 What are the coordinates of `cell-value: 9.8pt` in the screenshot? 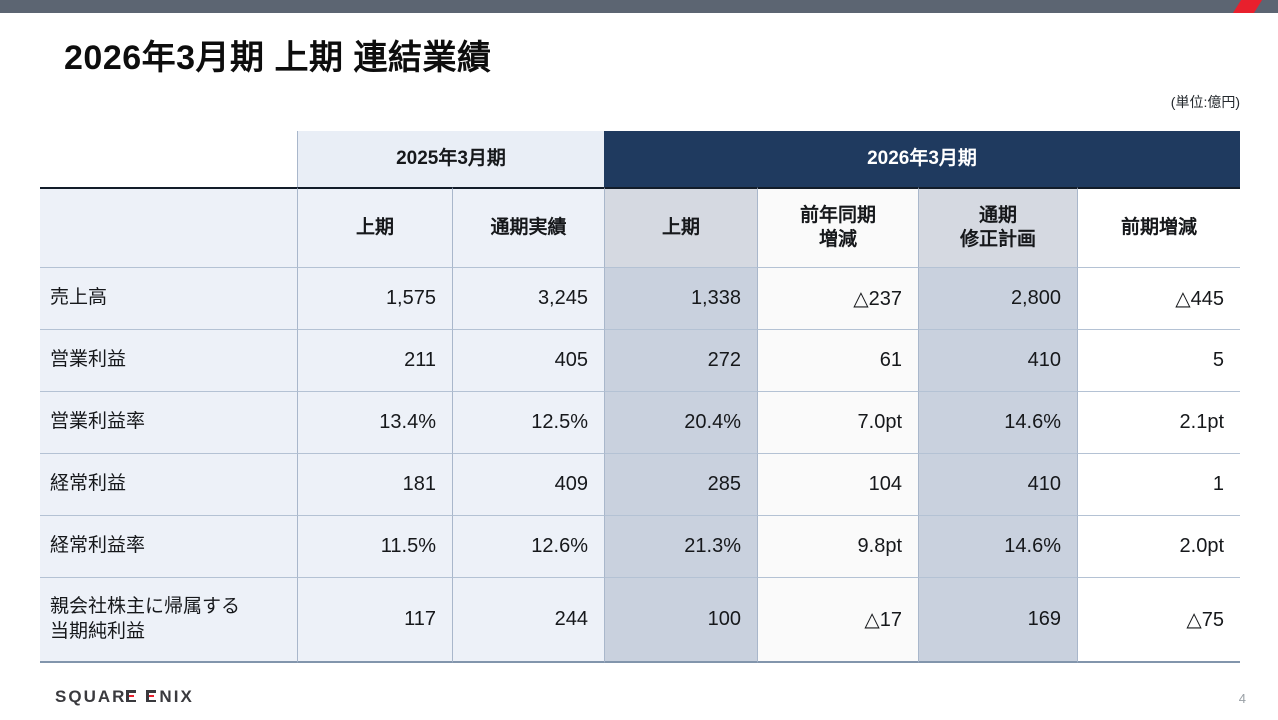 It's located at (837, 547).